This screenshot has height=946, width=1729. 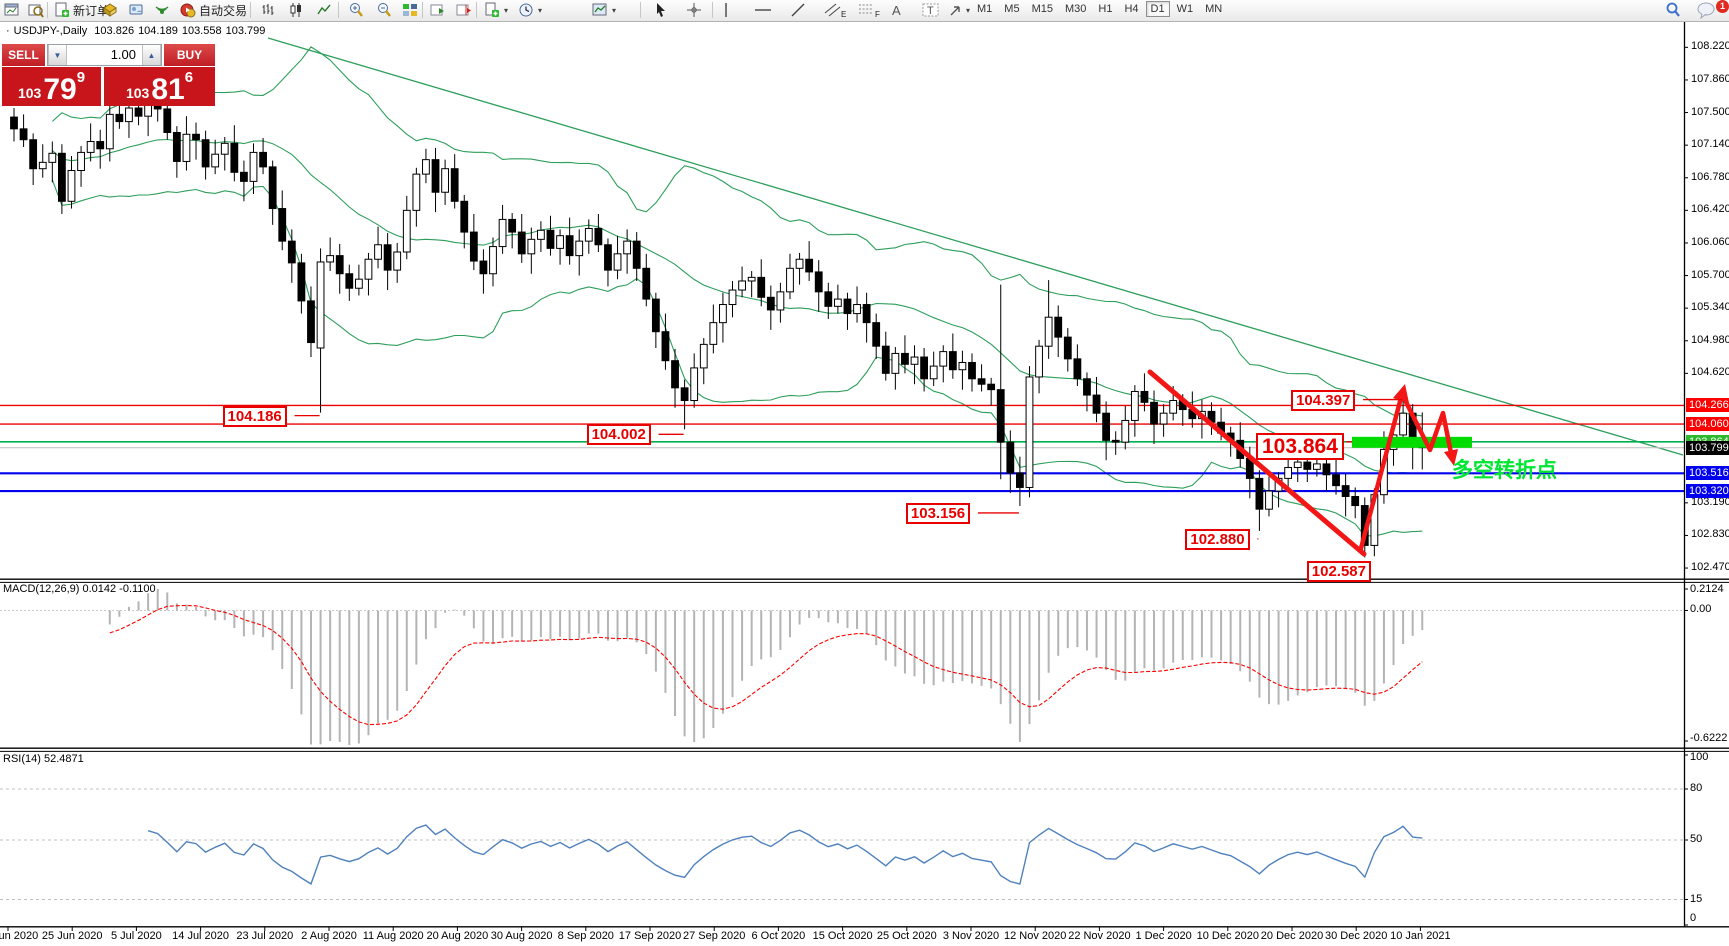 I want to click on autotrading-button: 自动交易, so click(x=213, y=10).